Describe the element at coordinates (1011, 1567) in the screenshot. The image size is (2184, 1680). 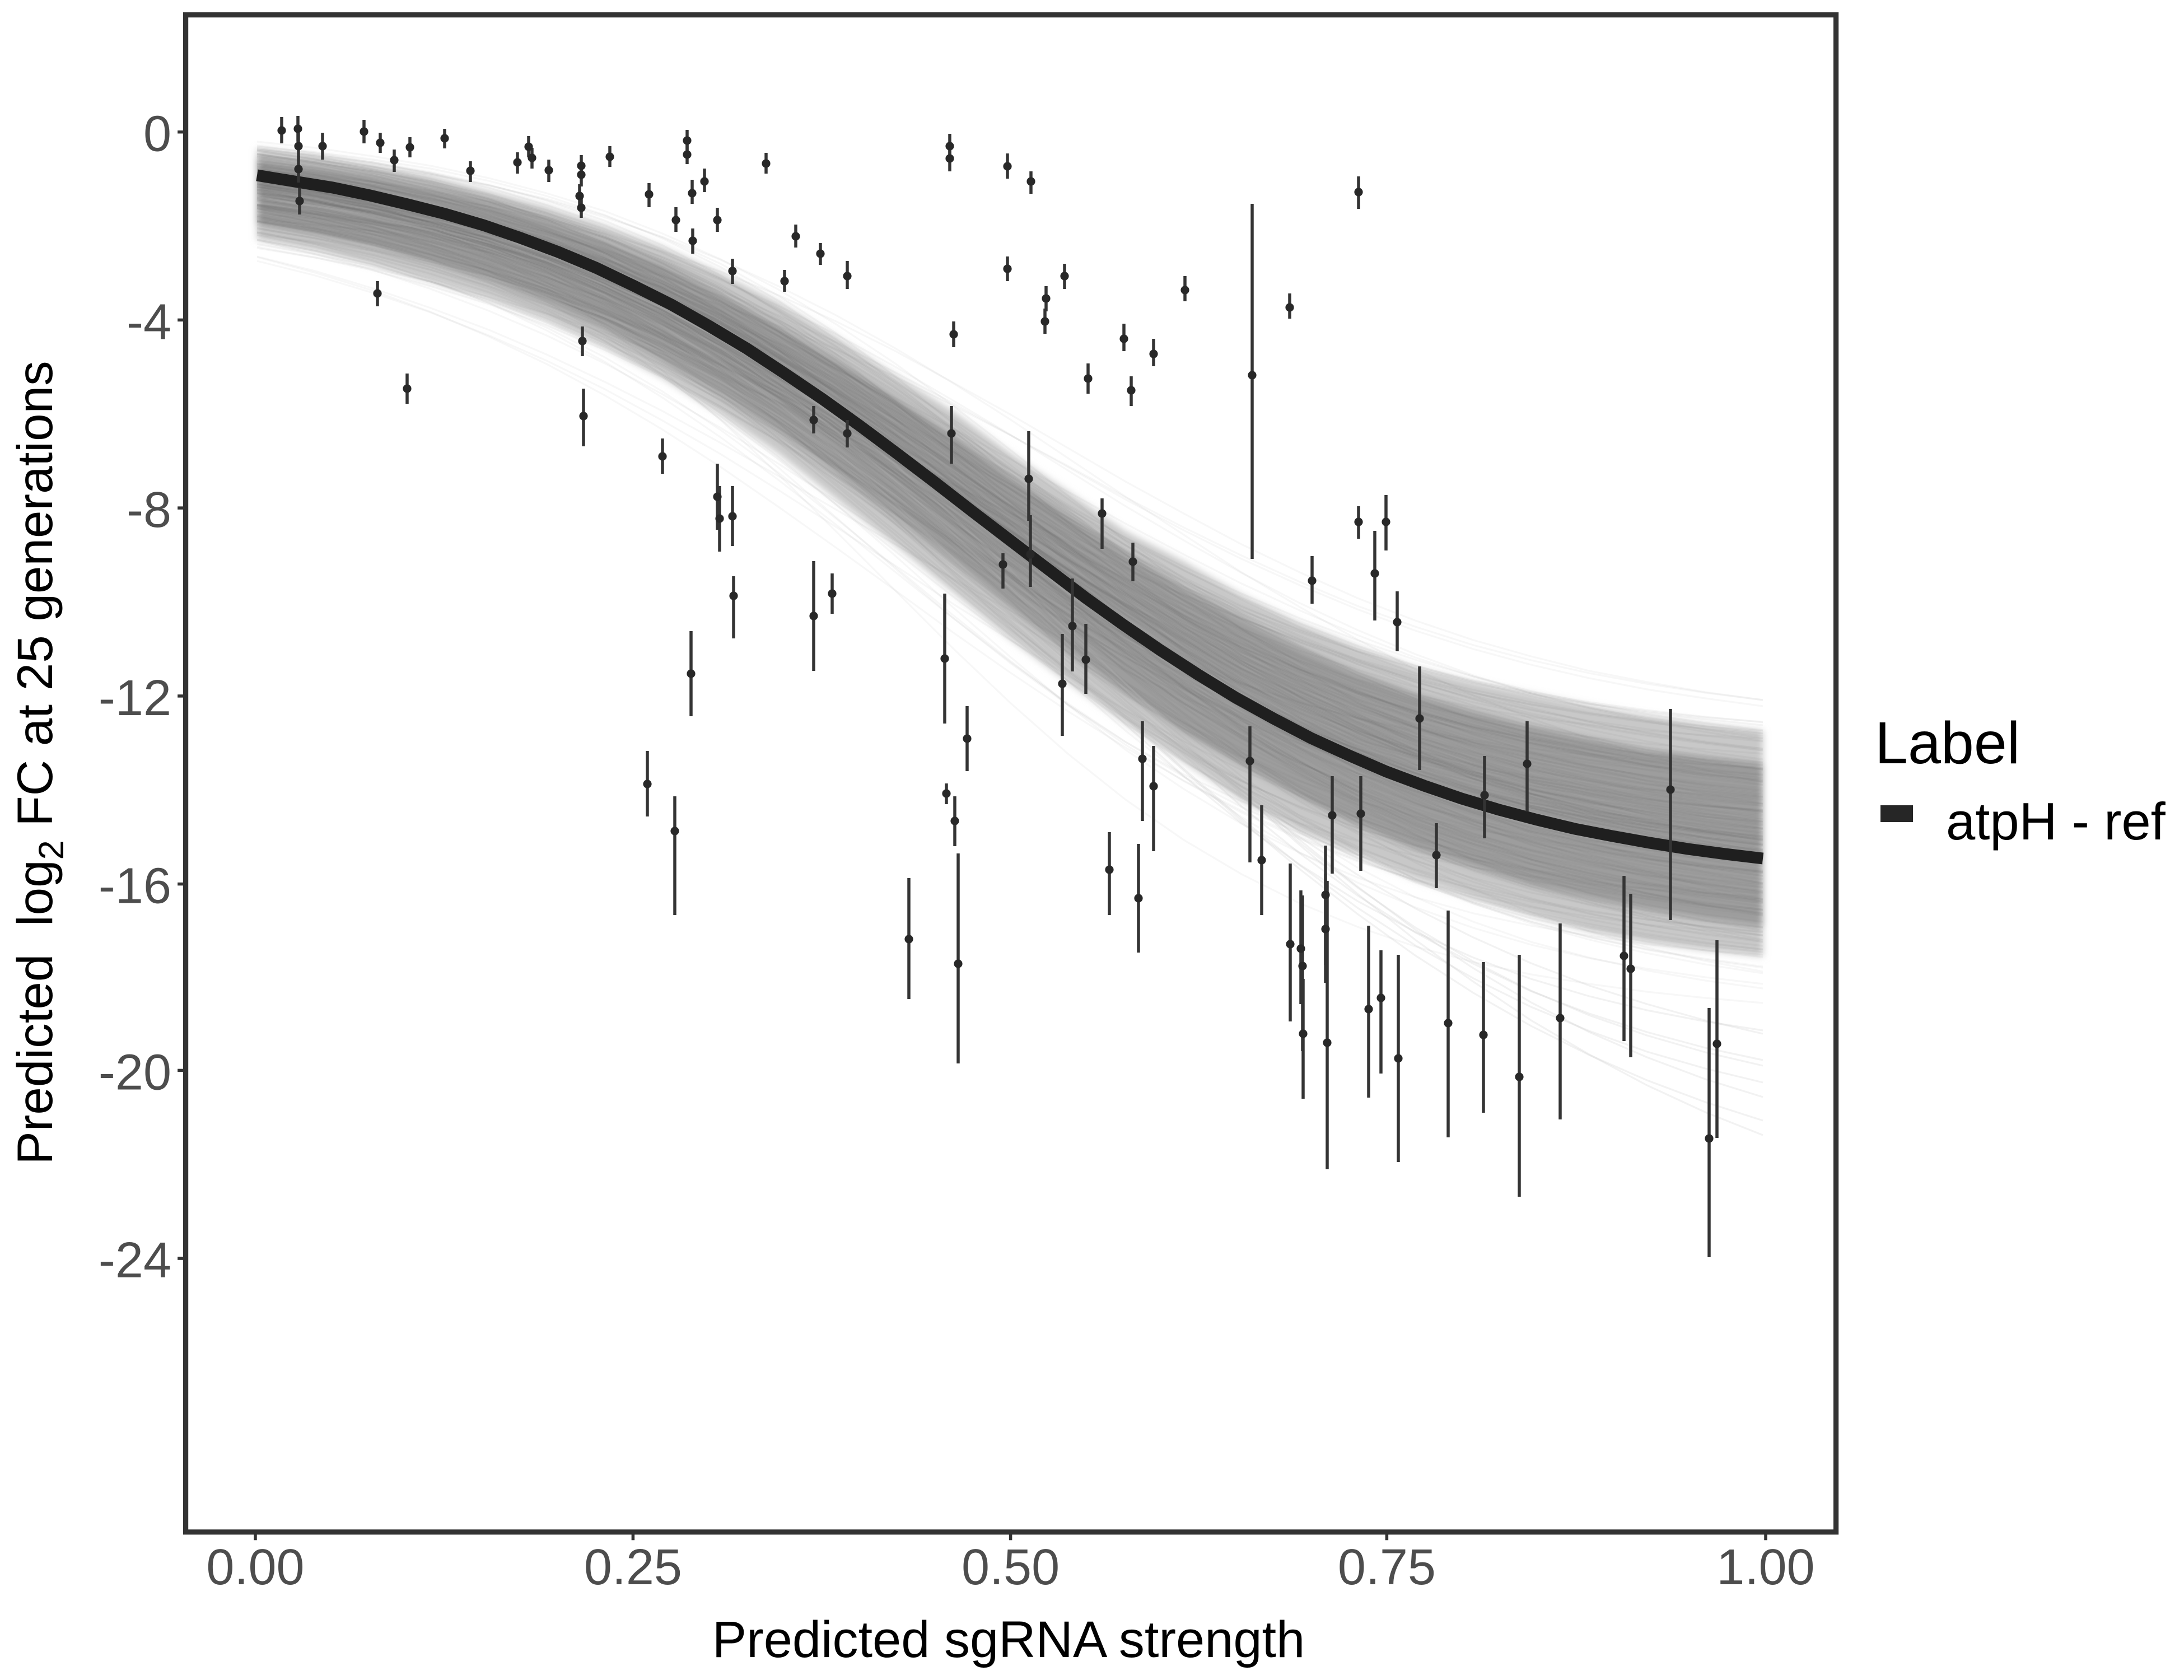
I see `svg-text: 0.50` at that location.